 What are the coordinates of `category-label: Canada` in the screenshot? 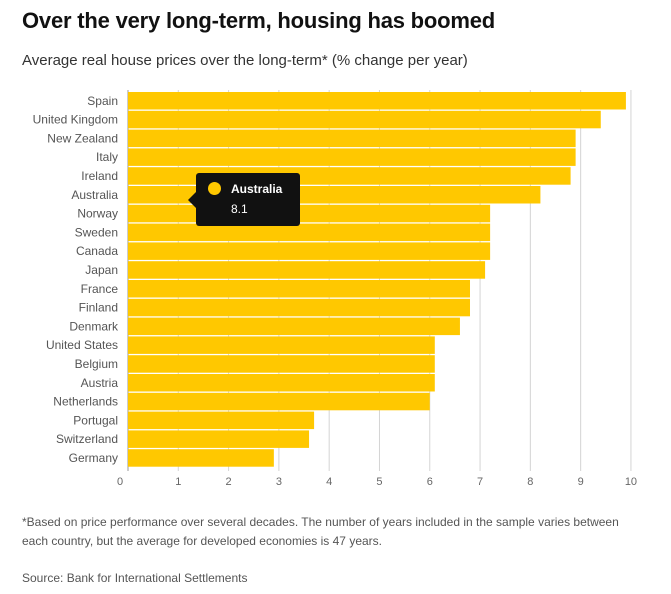 It's located at (97, 251).